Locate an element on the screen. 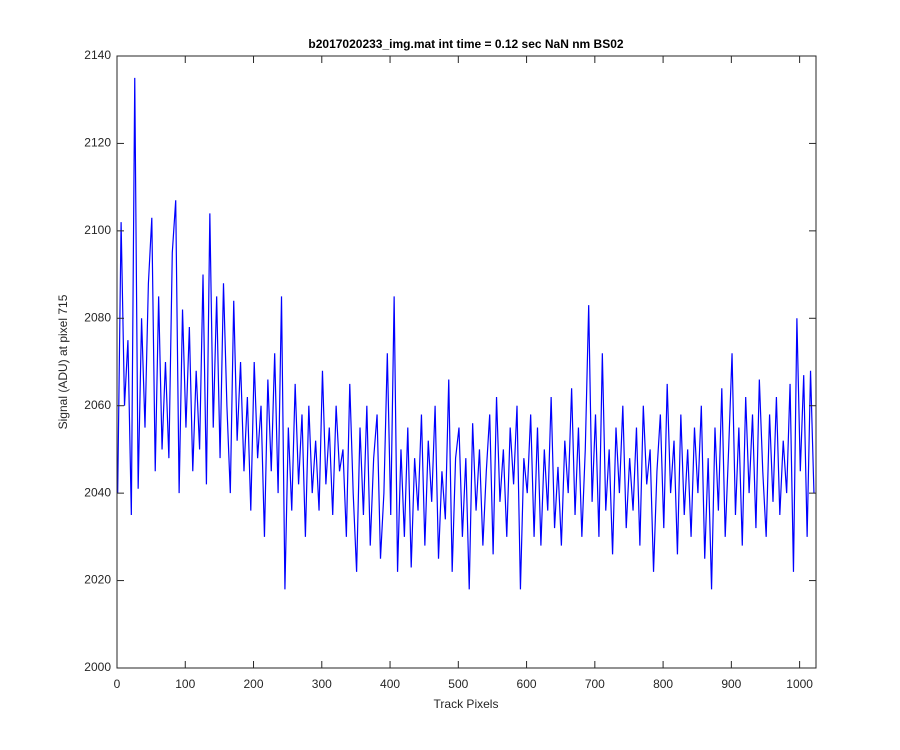  y-tick-label: 2080 is located at coordinates (97, 317).